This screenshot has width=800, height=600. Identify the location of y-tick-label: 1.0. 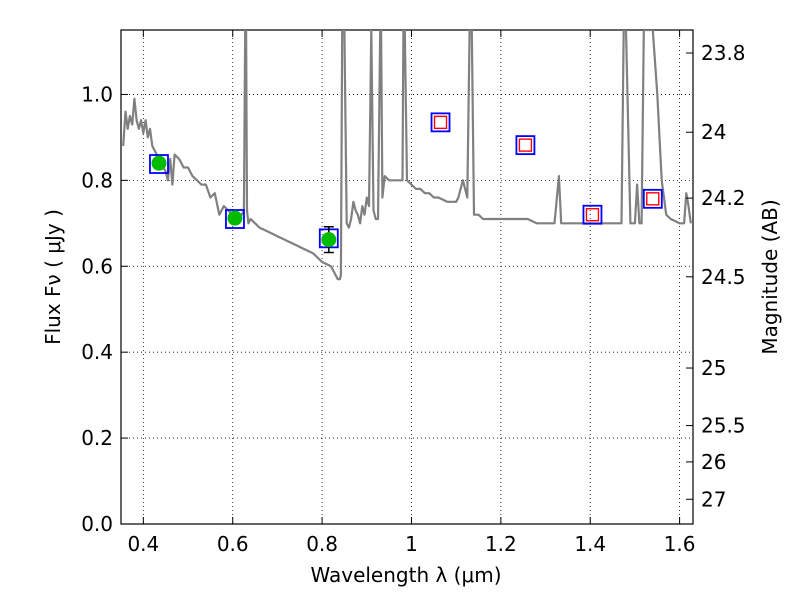
(97, 94).